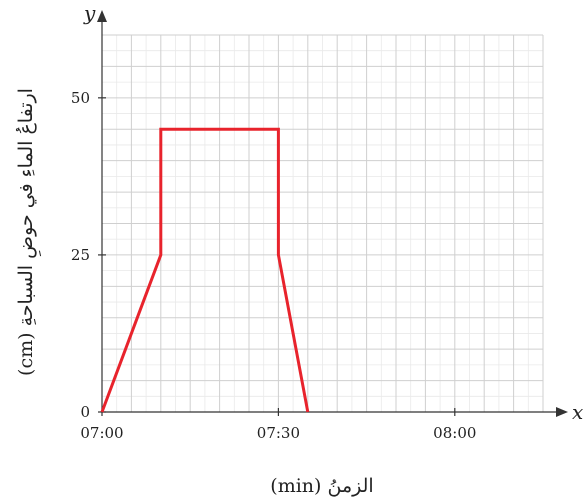  I want to click on x-tick-label: 07:00, so click(101, 433).